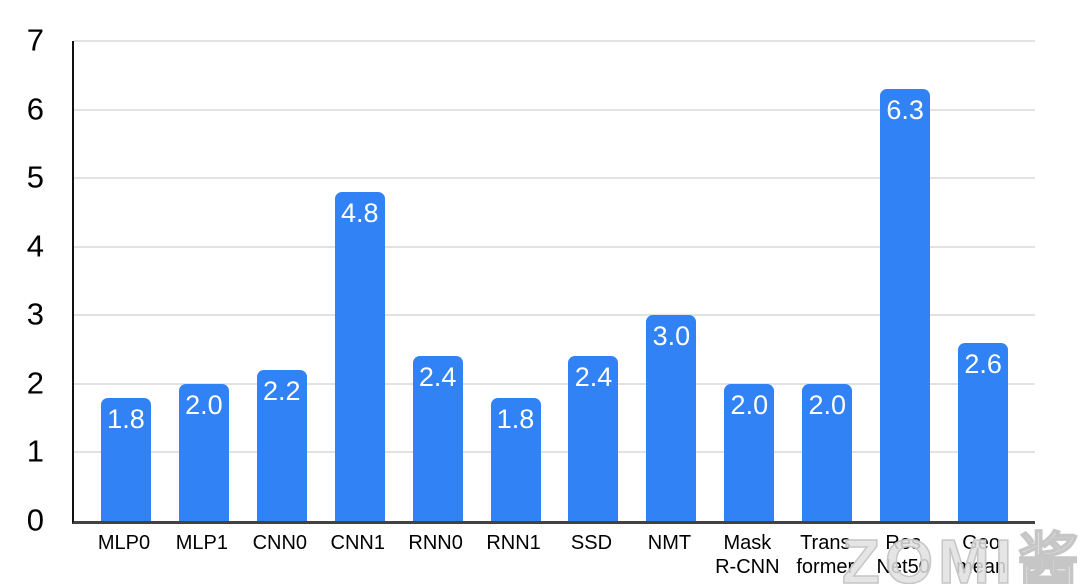 This screenshot has height=584, width=1080. What do you see at coordinates (201, 543) in the screenshot?
I see `x-label-mlp1: MLP1` at bounding box center [201, 543].